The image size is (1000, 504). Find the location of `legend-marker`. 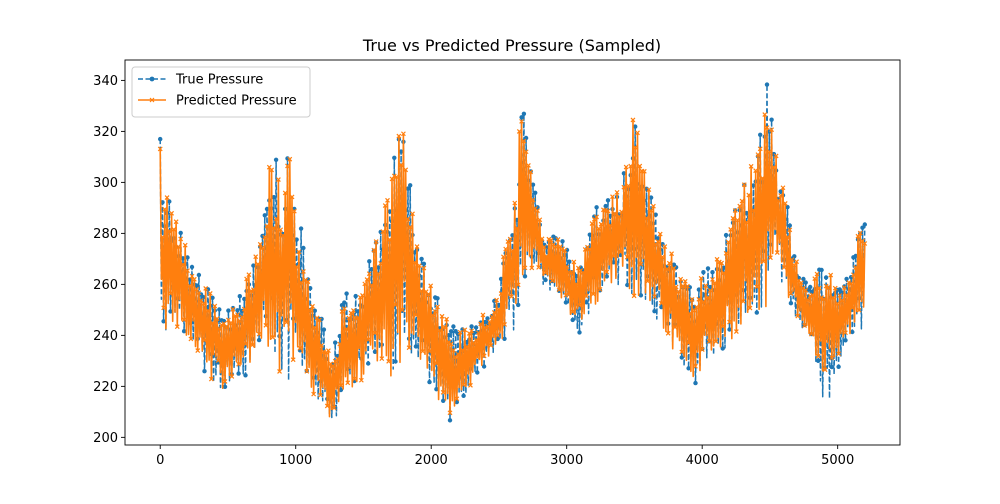

legend-marker is located at coordinates (152, 100).